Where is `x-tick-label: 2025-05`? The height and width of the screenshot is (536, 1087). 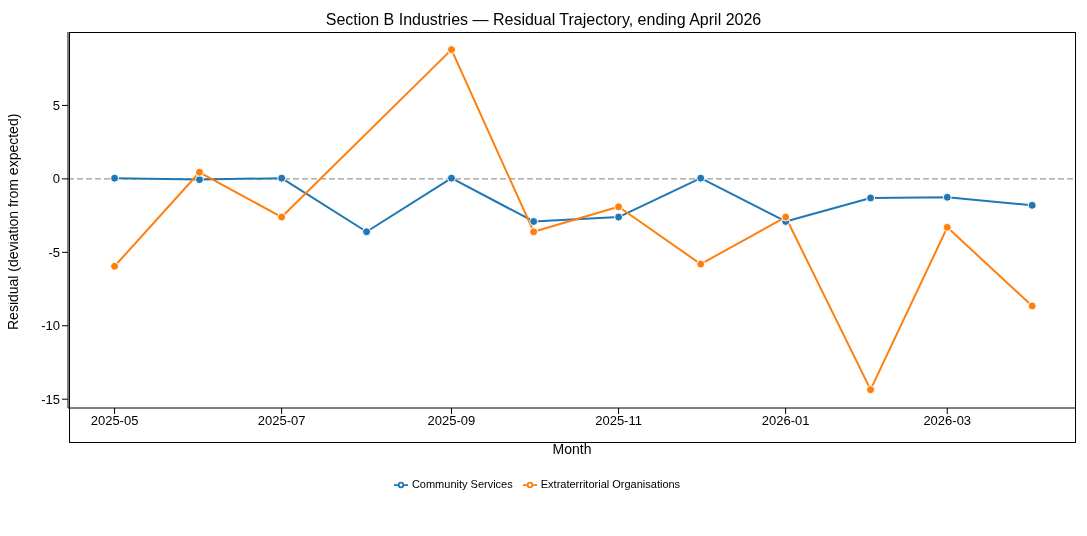 x-tick-label: 2025-05 is located at coordinates (114, 421).